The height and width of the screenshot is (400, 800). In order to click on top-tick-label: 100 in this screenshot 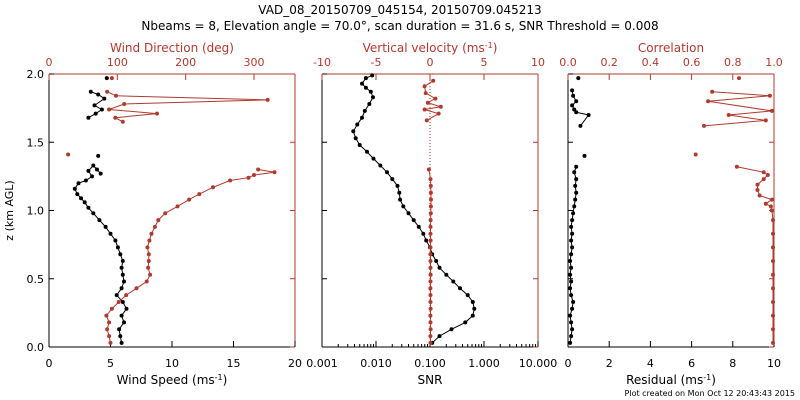, I will do `click(117, 62)`.